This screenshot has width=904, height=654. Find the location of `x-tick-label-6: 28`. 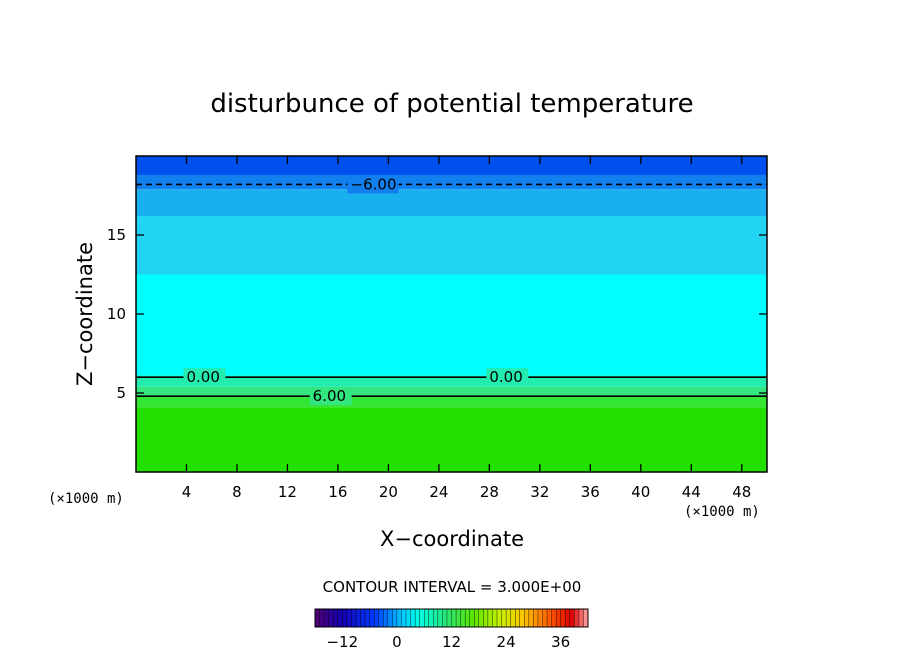

x-tick-label-6: 28 is located at coordinates (489, 492).